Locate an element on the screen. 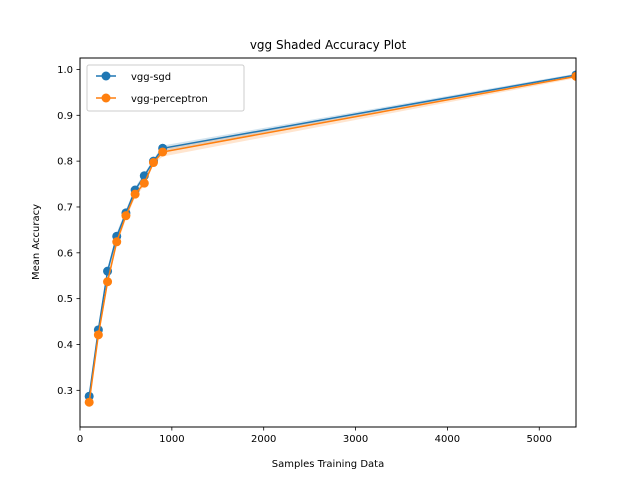 This screenshot has height=480, width=640. legend-marker-vgg-perceptron is located at coordinates (106, 98).